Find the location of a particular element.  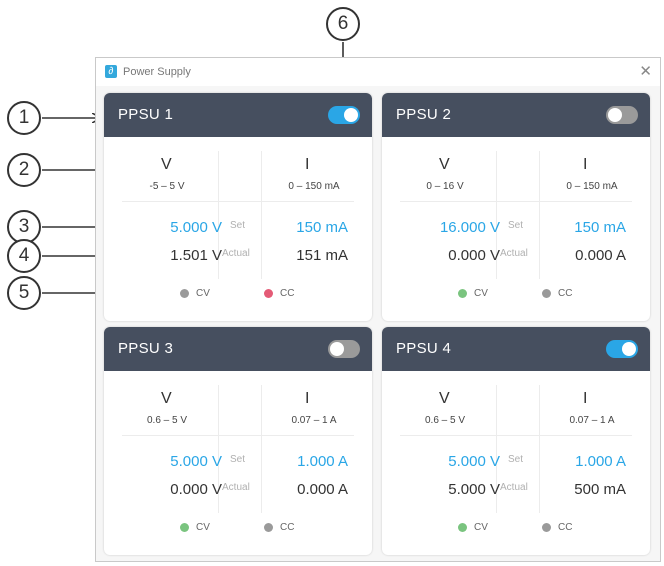

current-actual-value: 500 mA is located at coordinates (600, 489).